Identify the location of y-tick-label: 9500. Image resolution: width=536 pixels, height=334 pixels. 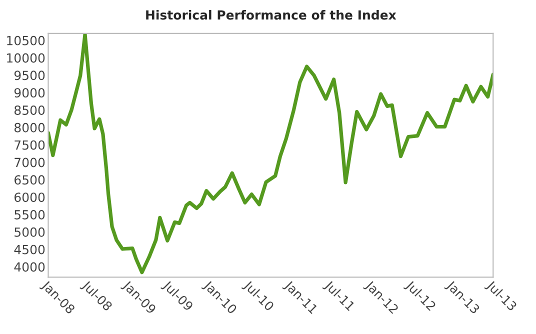
(29, 75).